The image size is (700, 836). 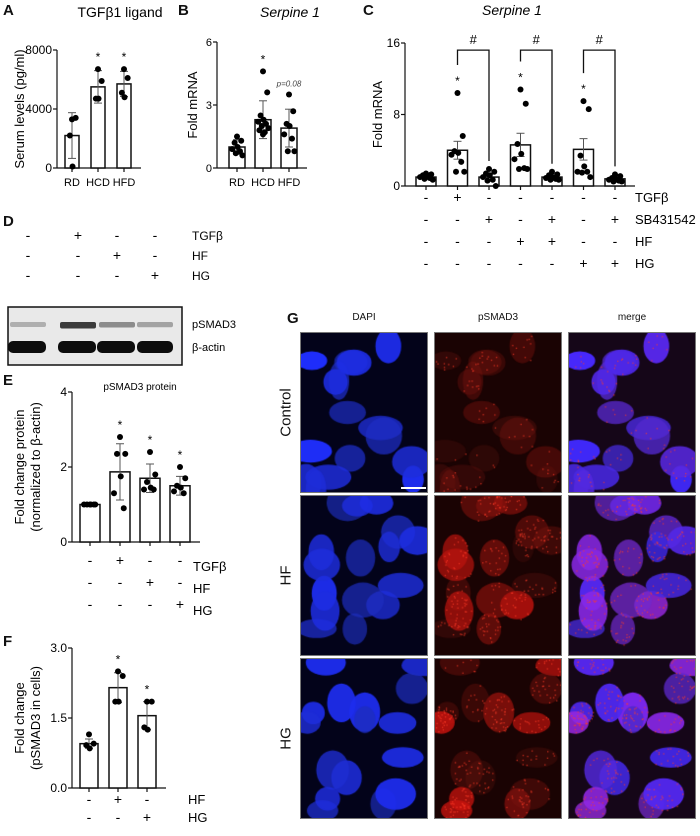 I want to click on y-axis-label: (pSMAD3 in cells), so click(x=35, y=718).